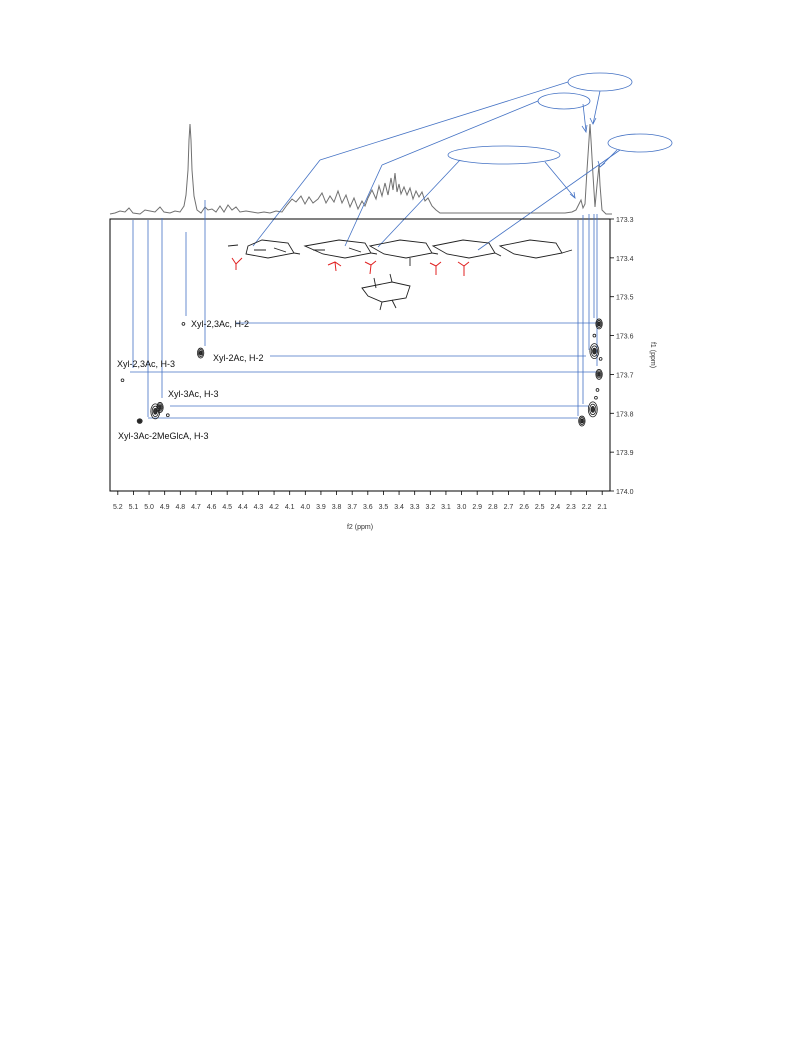 This screenshot has height=1057, width=793. Describe the element at coordinates (493, 507) in the screenshot. I see `x-tick-label: 2.8` at that location.